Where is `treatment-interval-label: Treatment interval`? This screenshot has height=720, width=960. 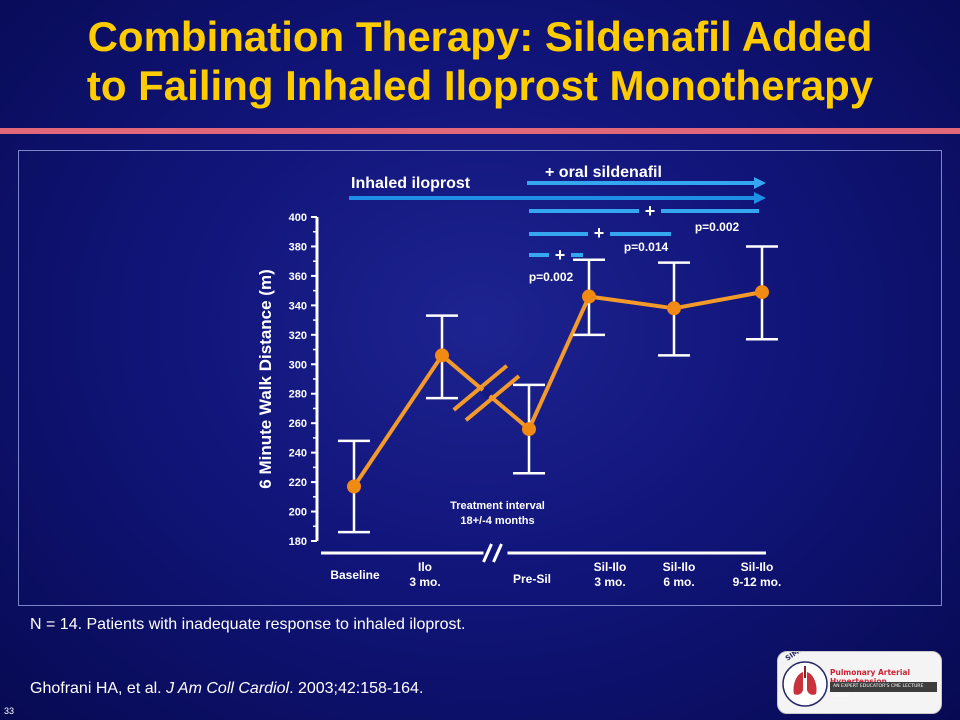 treatment-interval-label: Treatment interval is located at coordinates (497, 506).